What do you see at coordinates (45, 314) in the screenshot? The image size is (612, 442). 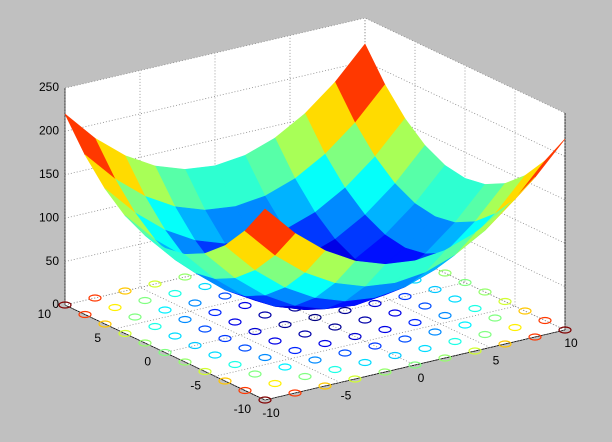 I see `y-tick-label: 10` at bounding box center [45, 314].